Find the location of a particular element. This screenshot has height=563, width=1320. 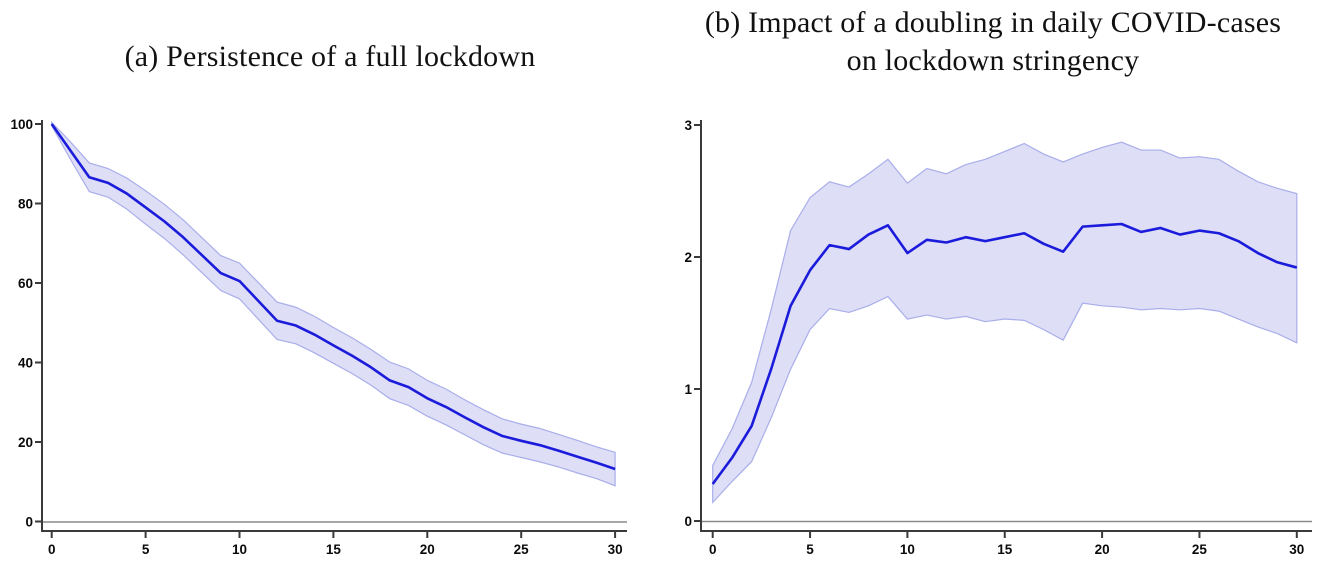

y-tick-label: 1 is located at coordinates (688, 389).